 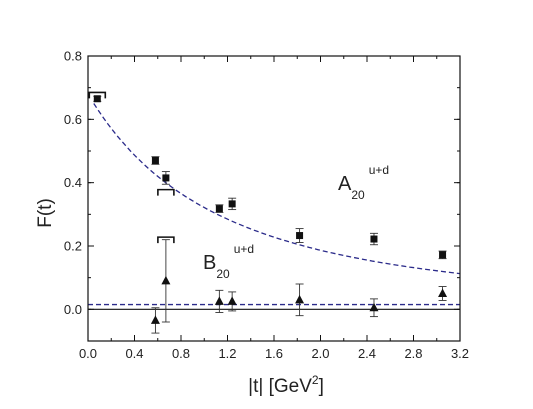 I want to click on x-tick-label-6: 2.4, so click(x=367, y=353).